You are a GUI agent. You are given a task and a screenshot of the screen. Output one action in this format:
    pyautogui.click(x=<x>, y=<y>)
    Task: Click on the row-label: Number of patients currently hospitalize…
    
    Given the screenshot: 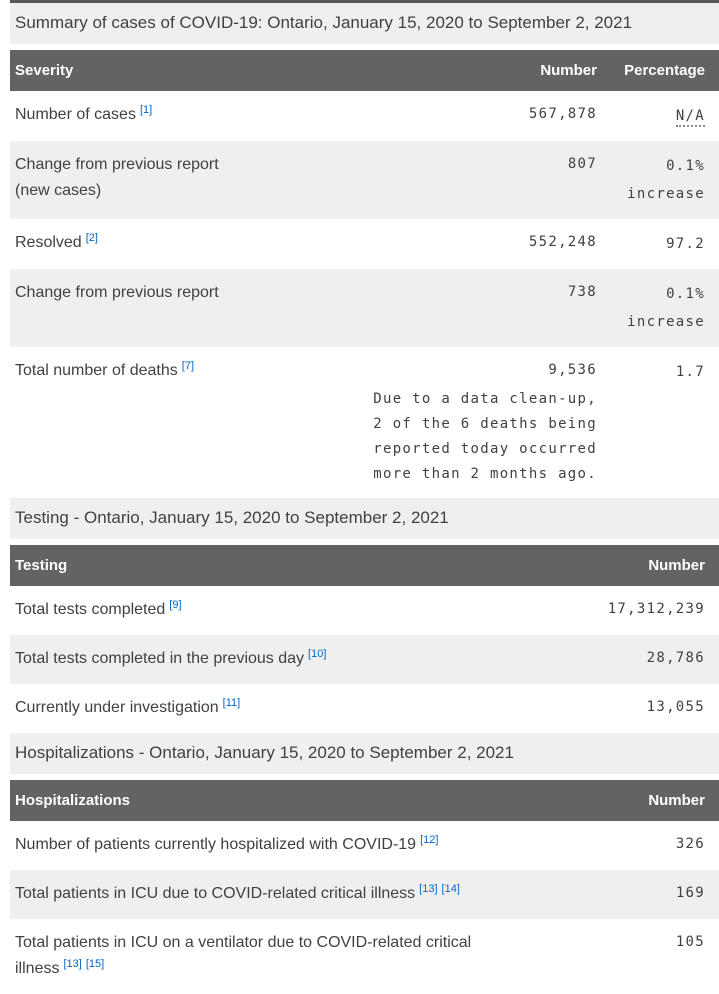 What is the action you would take?
    pyautogui.click(x=216, y=844)
    